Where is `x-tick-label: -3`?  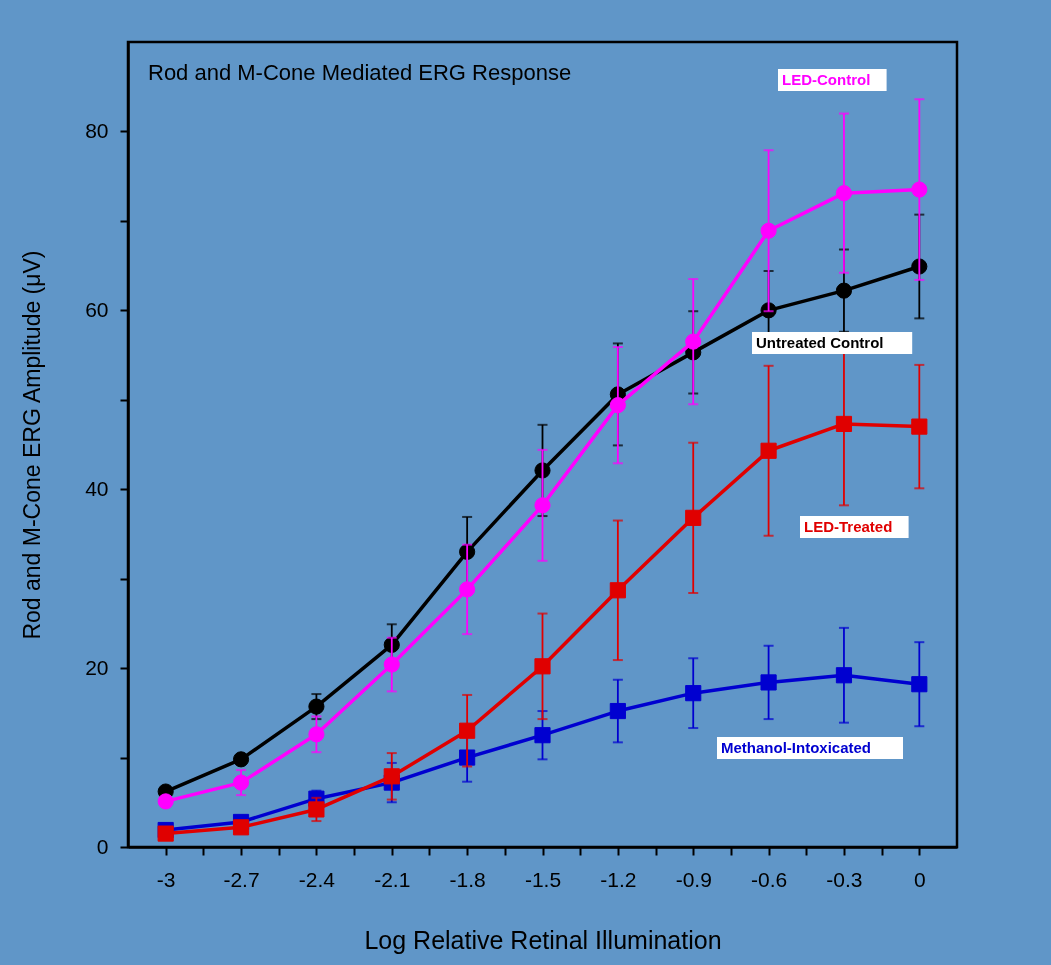 x-tick-label: -3 is located at coordinates (166, 879).